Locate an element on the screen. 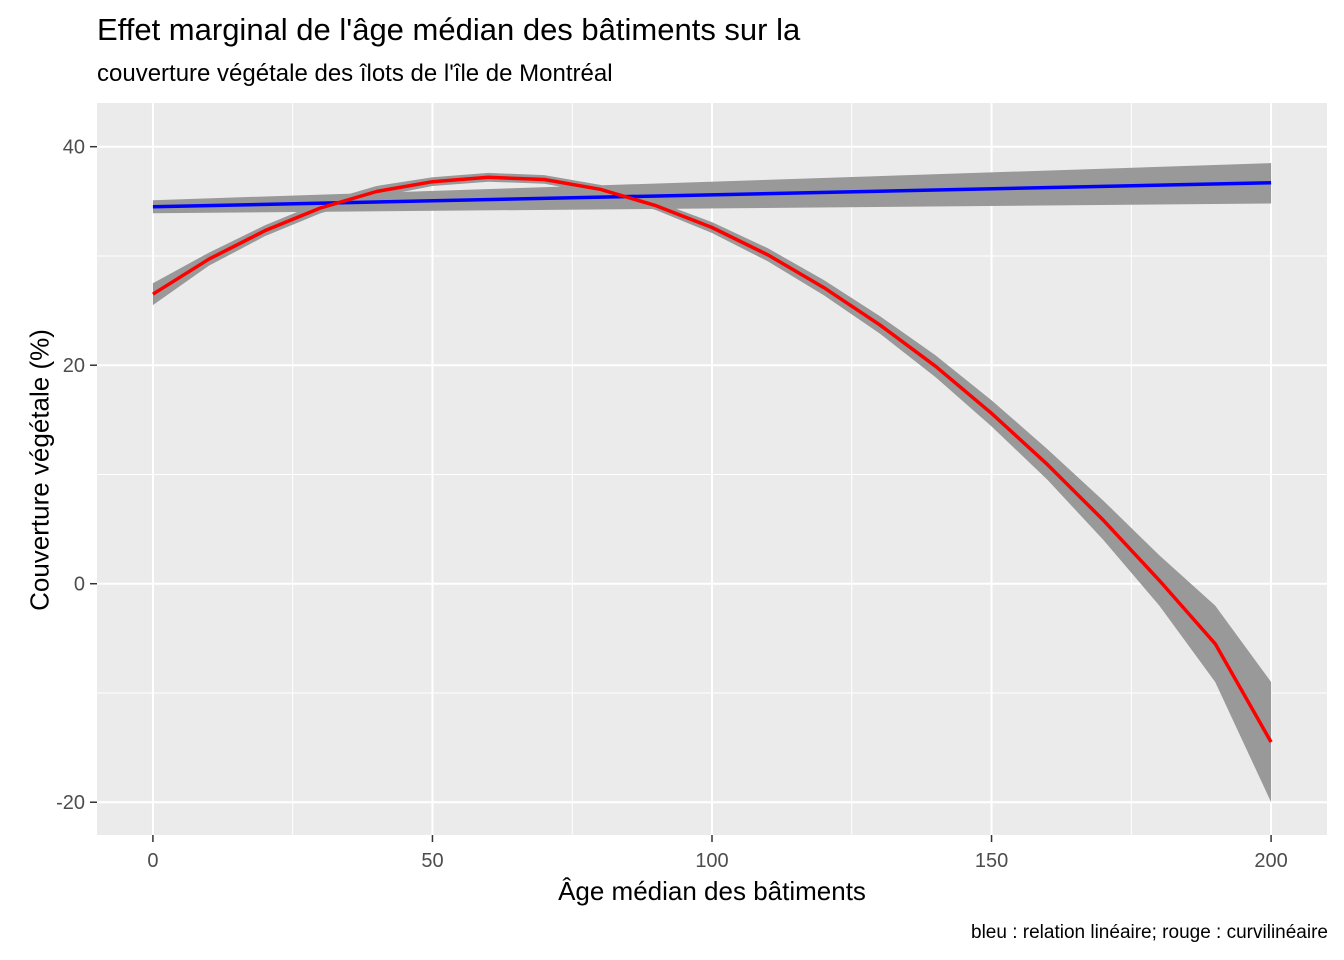 The width and height of the screenshot is (1344, 960). y-tick-label: 0 is located at coordinates (79, 585).